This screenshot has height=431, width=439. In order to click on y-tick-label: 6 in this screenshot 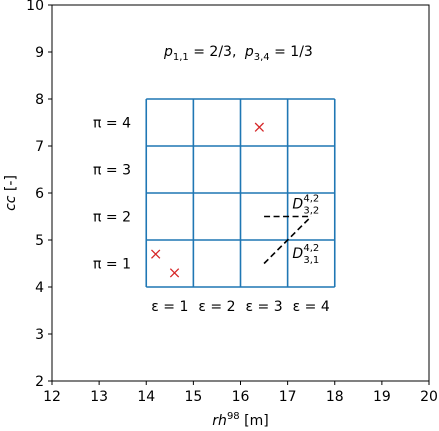, I will do `click(39, 194)`.